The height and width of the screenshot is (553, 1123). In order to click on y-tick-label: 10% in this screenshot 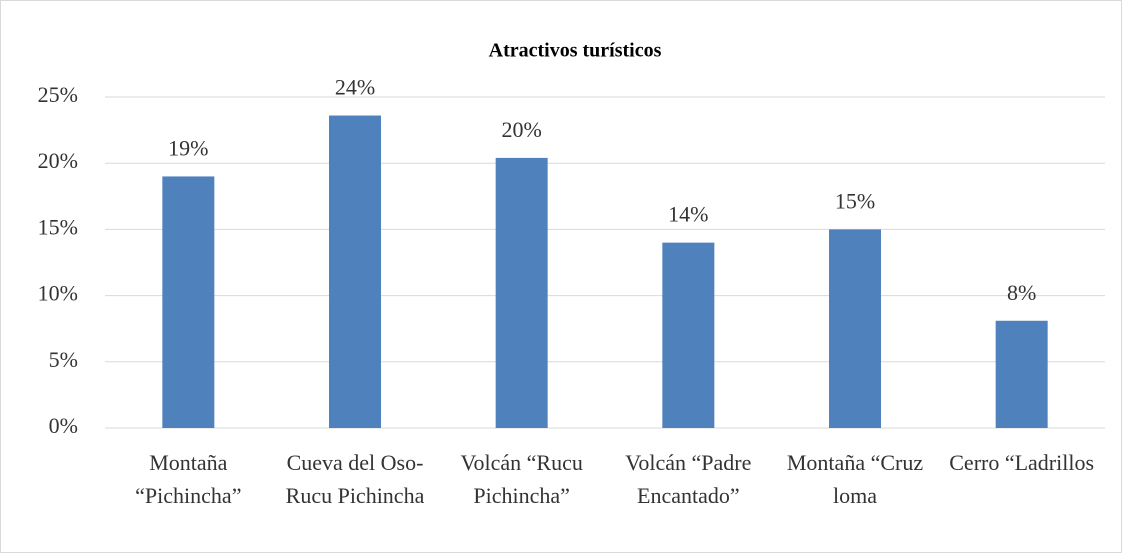, I will do `click(58, 293)`.